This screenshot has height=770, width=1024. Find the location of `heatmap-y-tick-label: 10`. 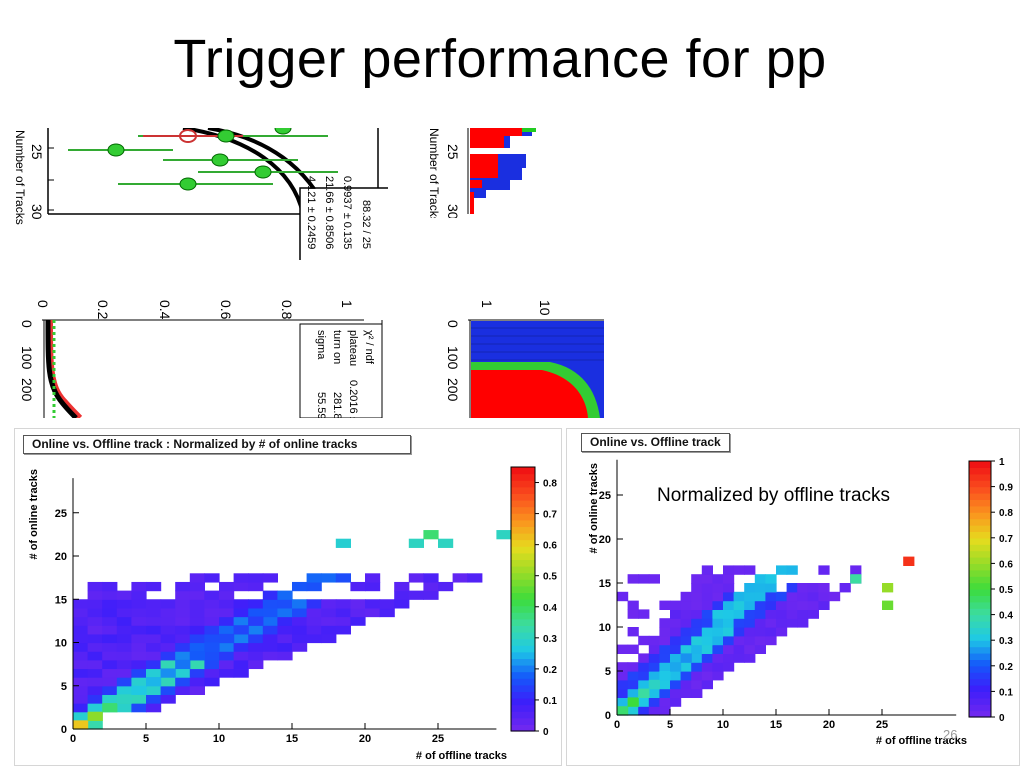

heatmap-y-tick-label: 10 is located at coordinates (605, 628).